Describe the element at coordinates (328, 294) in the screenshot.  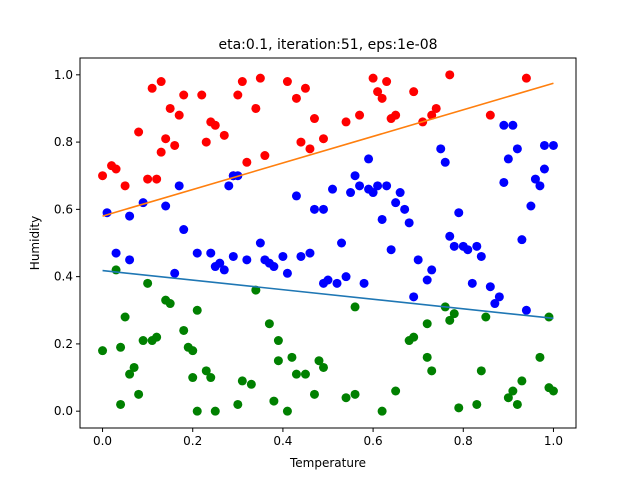
I see `regression-line` at that location.